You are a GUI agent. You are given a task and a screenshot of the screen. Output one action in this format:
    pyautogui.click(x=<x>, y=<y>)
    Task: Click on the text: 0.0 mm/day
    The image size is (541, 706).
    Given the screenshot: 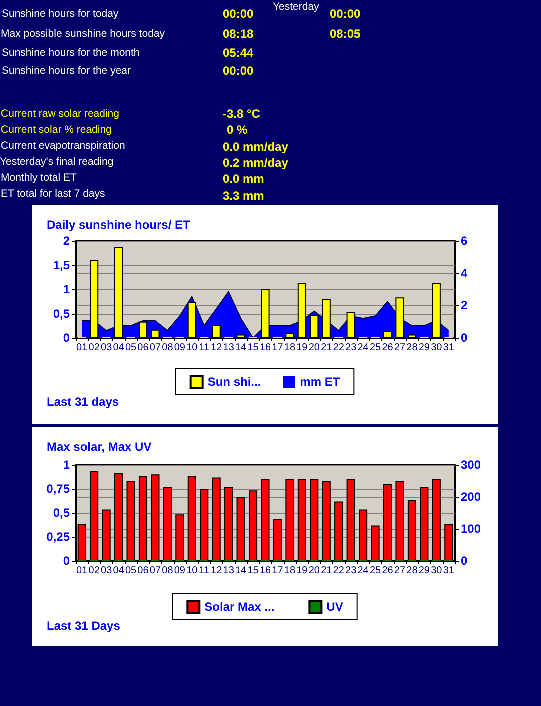 What is the action you would take?
    pyautogui.click(x=255, y=147)
    